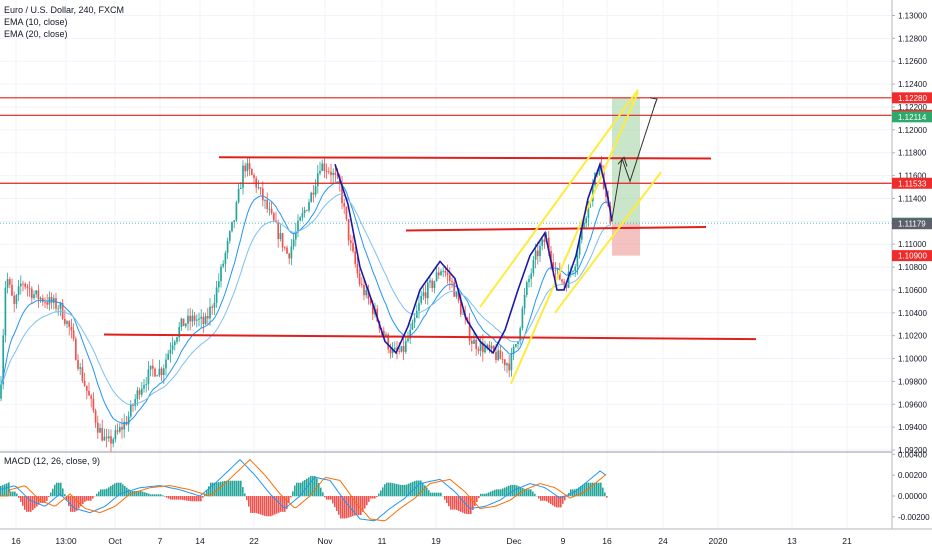 This screenshot has width=932, height=550. Describe the element at coordinates (382, 541) in the screenshot. I see `time-label: 11` at that location.